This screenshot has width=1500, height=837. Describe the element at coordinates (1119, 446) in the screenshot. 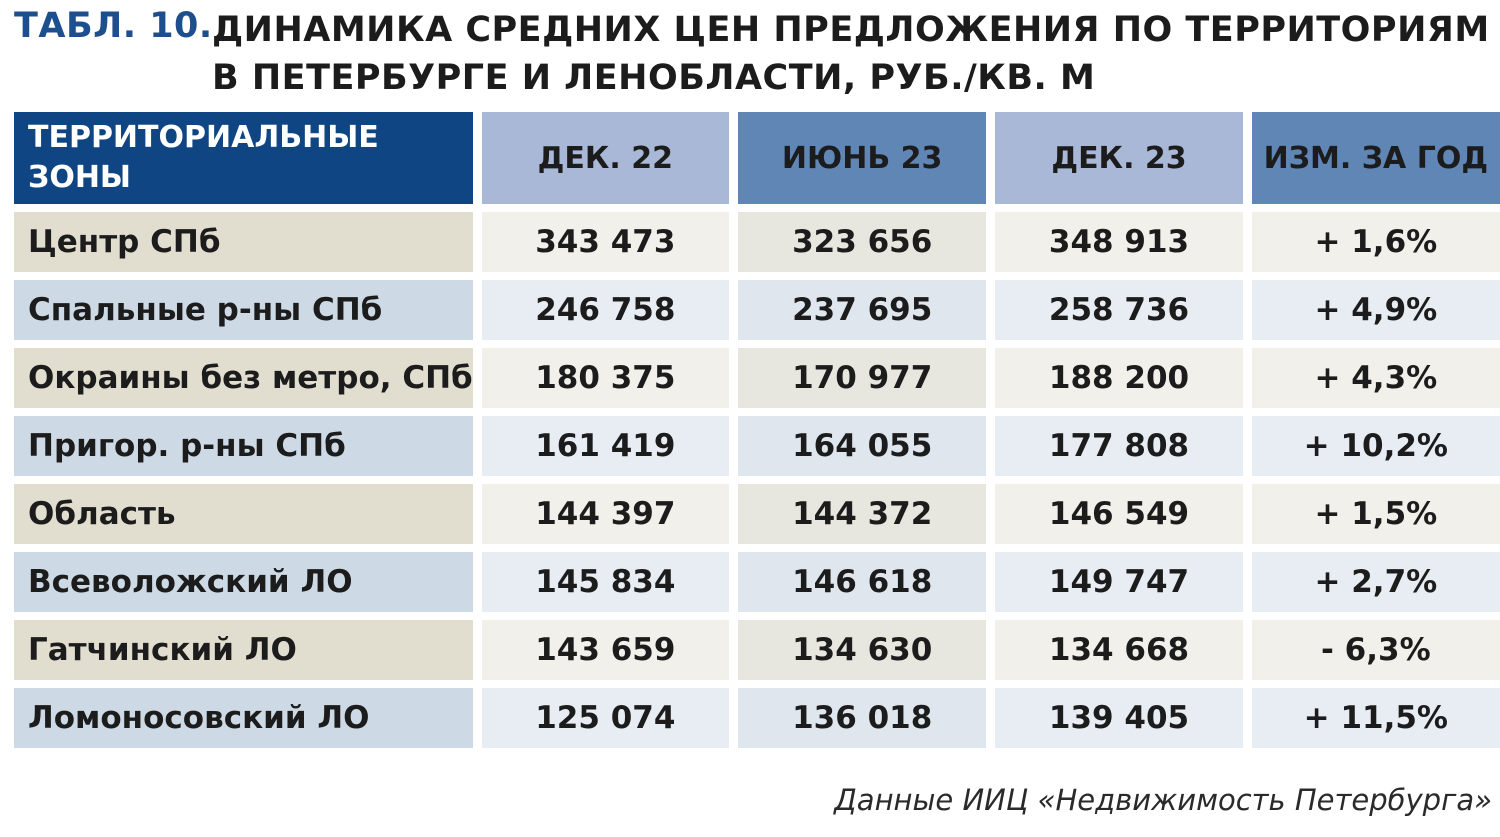

I see `value-dec-23-cell: 177 808` at that location.